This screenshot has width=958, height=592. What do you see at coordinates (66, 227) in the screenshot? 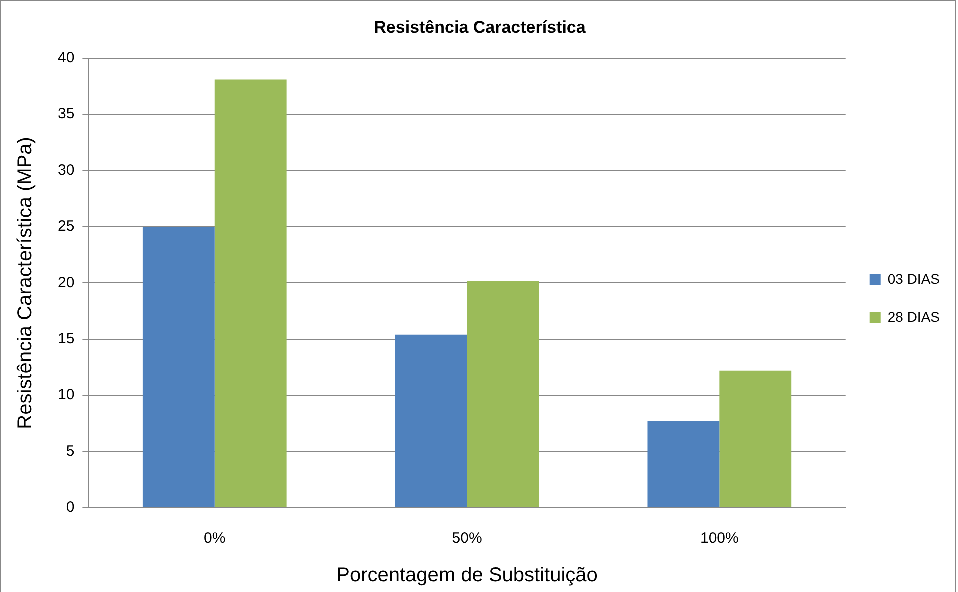
I see `y-tick-label: 25` at bounding box center [66, 227].